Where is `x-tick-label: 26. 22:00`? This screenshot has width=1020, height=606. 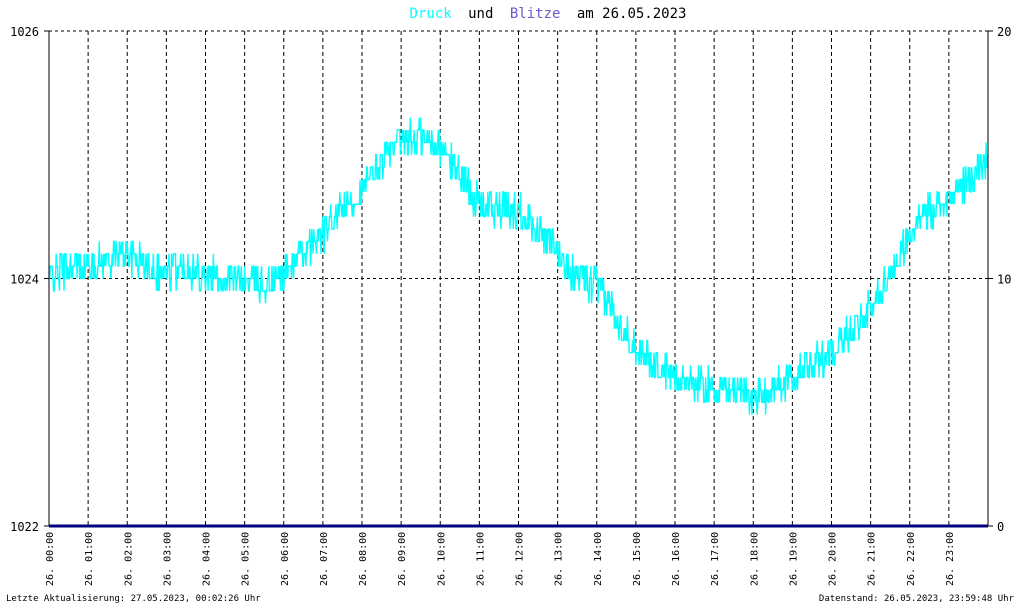 x-tick-label: 26. 22:00 is located at coordinates (911, 559).